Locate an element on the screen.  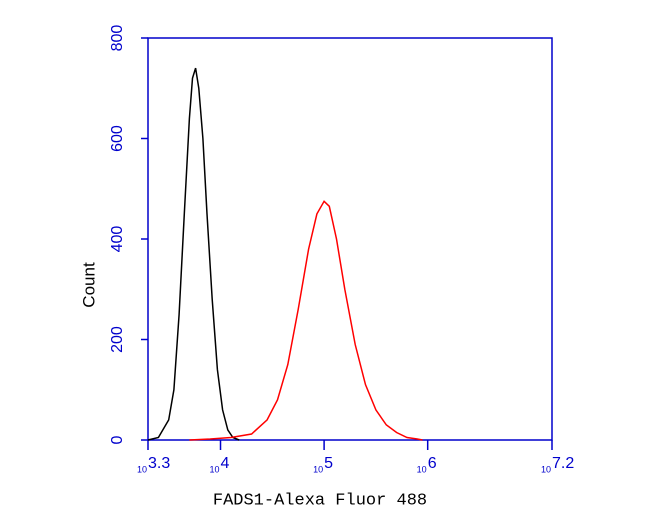
y-axis-label: Count is located at coordinates (88, 285).